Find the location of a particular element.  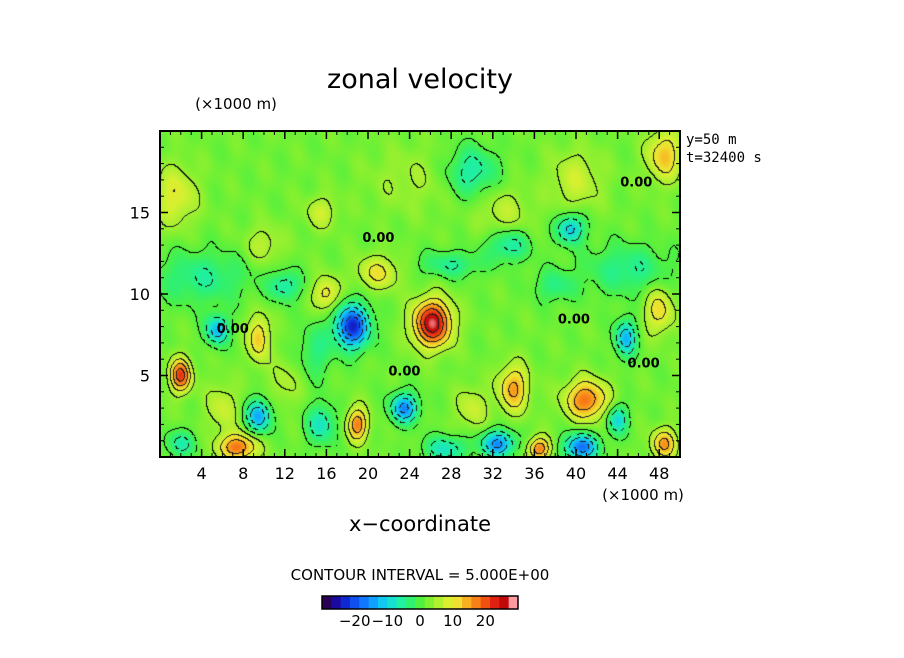

colorbar-frame is located at coordinates (420, 602).